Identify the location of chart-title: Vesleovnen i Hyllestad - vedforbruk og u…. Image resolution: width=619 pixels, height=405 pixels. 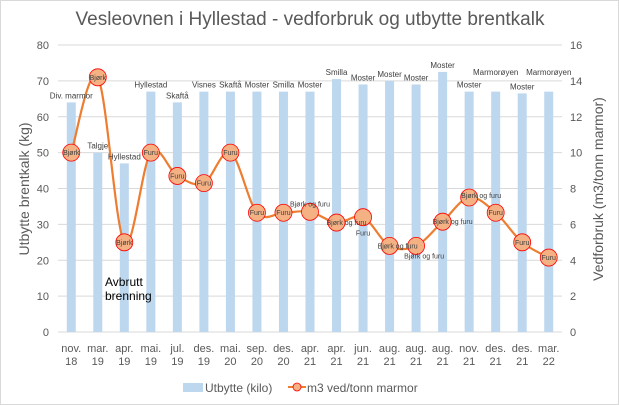
(310, 19).